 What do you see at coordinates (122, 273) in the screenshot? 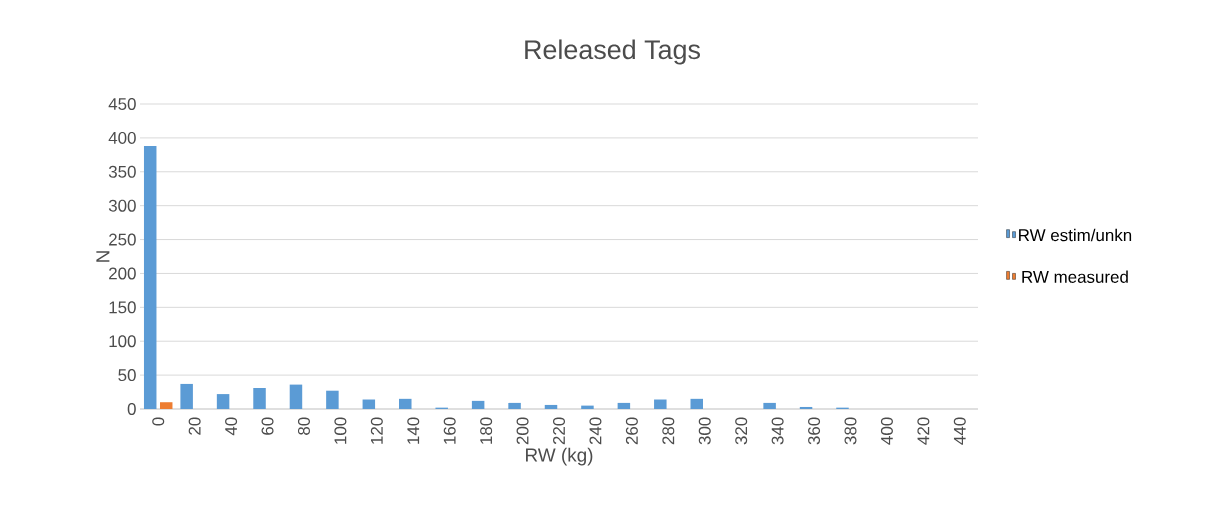
I see `y-tick-label: 200` at bounding box center [122, 273].